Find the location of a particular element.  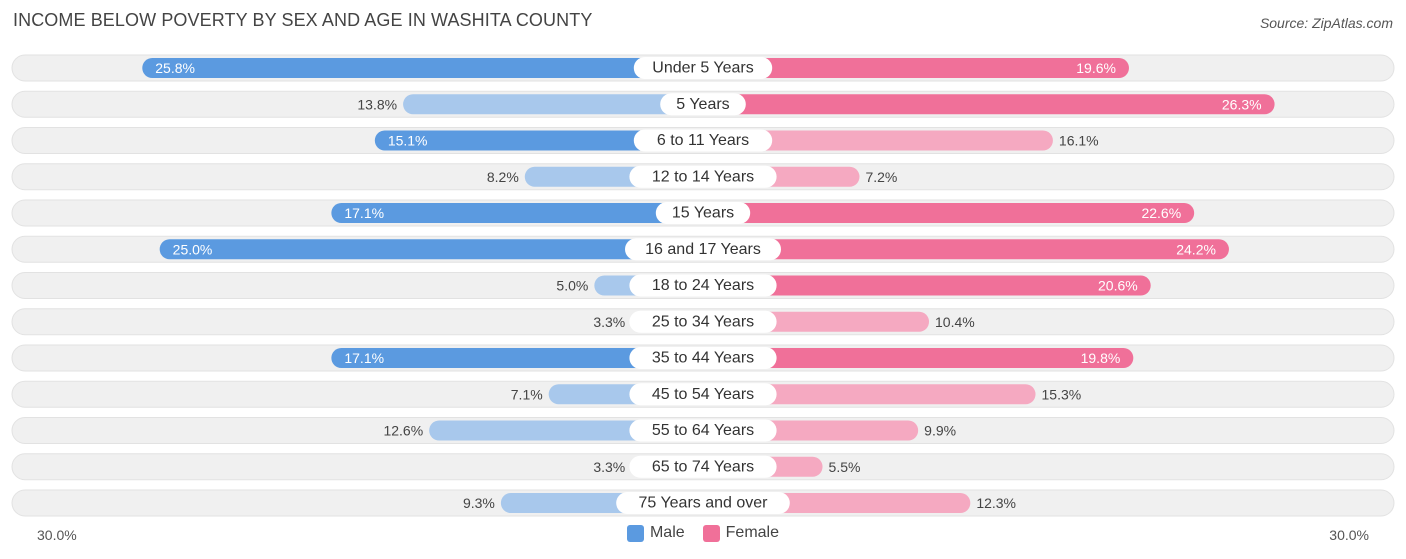

category-label: 75 Years and over is located at coordinates (704, 503).